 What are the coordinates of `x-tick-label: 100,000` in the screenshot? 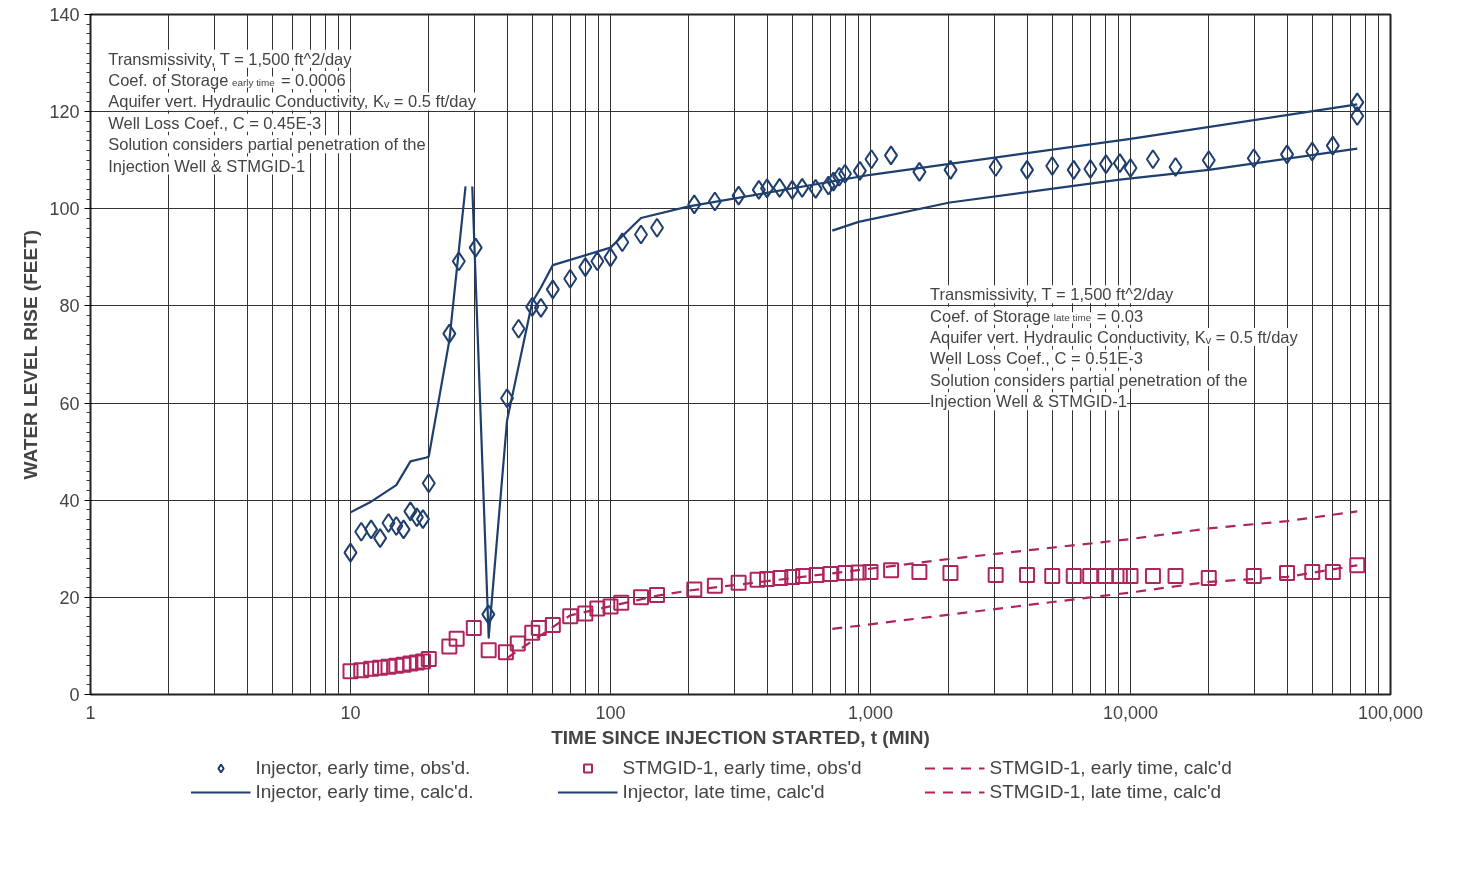 It's located at (1390, 712).